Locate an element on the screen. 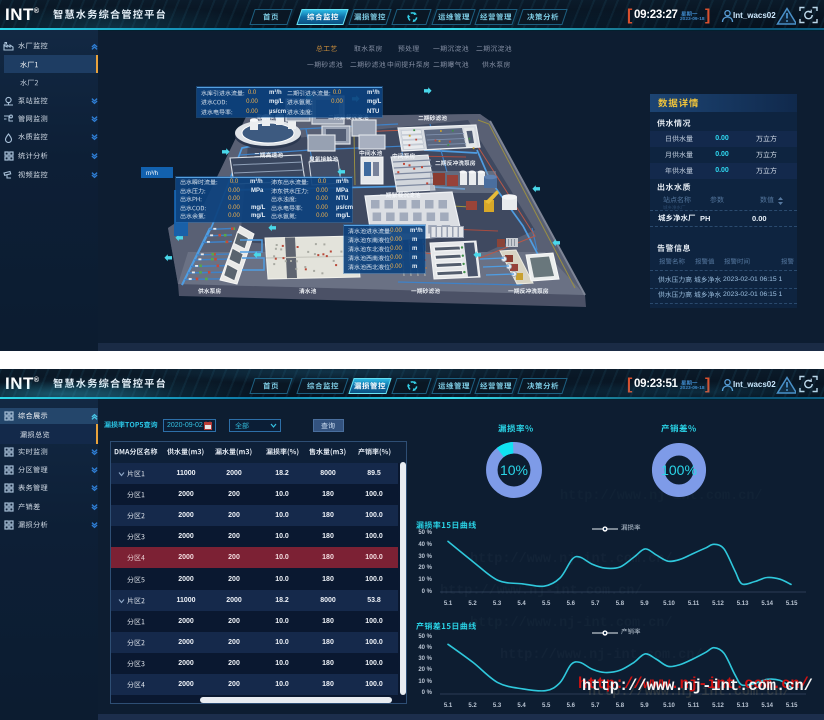 This screenshot has height=720, width=824. svg-text: m³/h is located at coordinates (152, 174).